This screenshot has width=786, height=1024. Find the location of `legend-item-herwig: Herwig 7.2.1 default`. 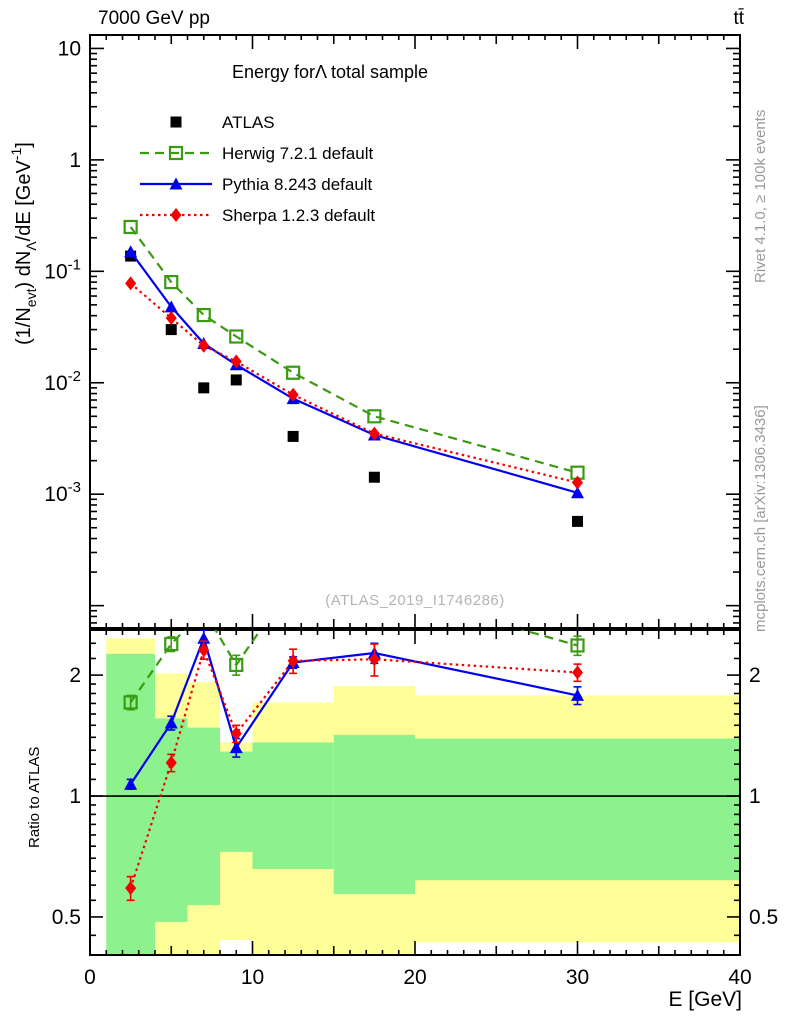

legend-item-herwig: Herwig 7.2.1 default is located at coordinates (256, 153).